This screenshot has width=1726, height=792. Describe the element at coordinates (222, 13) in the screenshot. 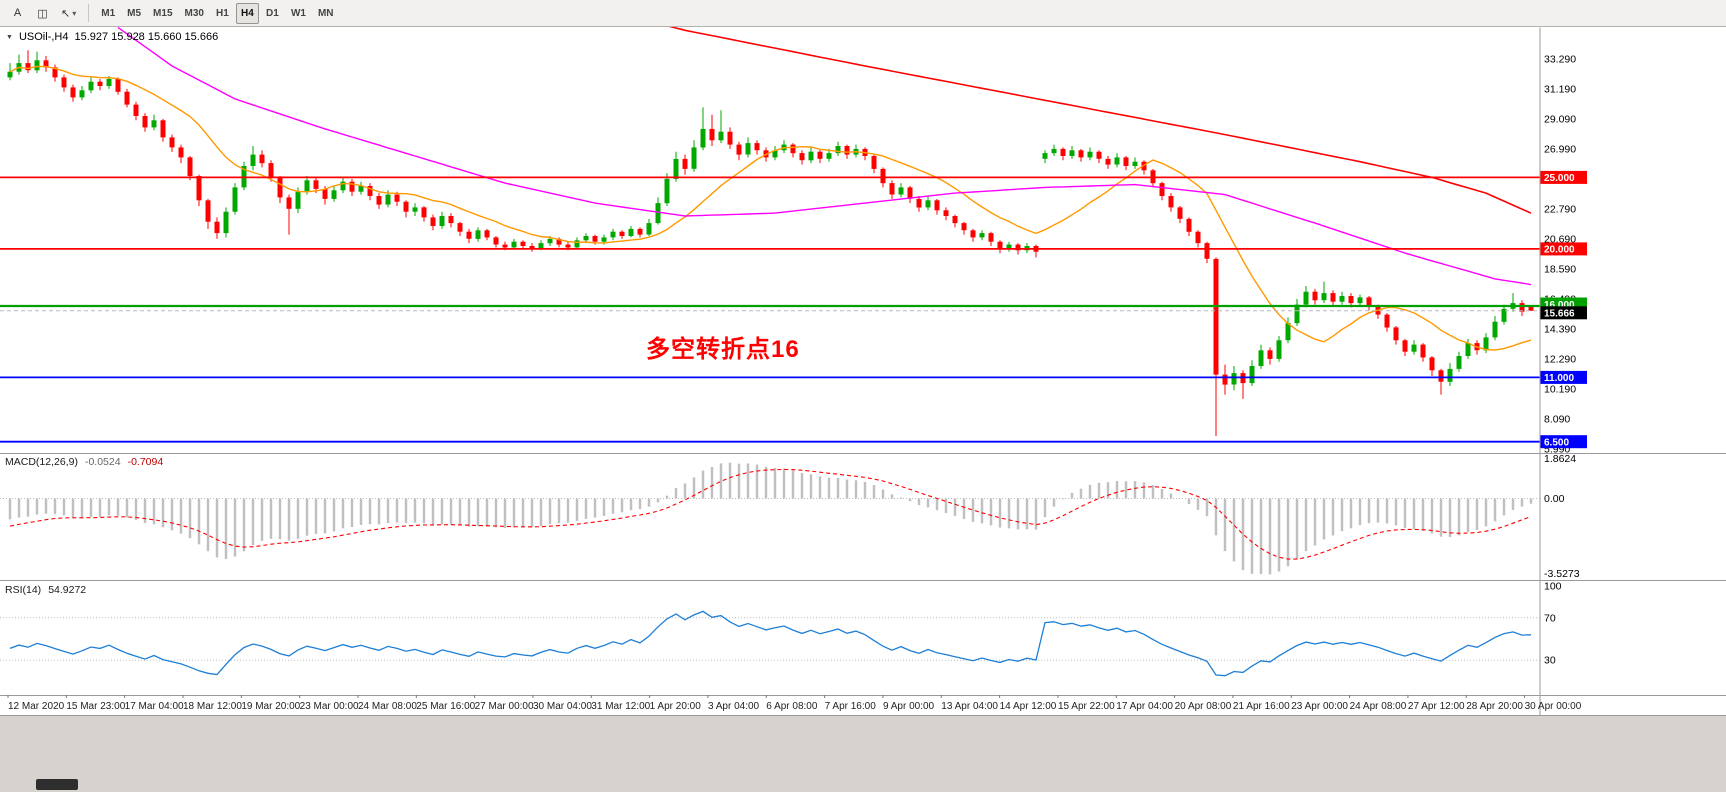

I see `timeframe-button-h1: H1` at that location.